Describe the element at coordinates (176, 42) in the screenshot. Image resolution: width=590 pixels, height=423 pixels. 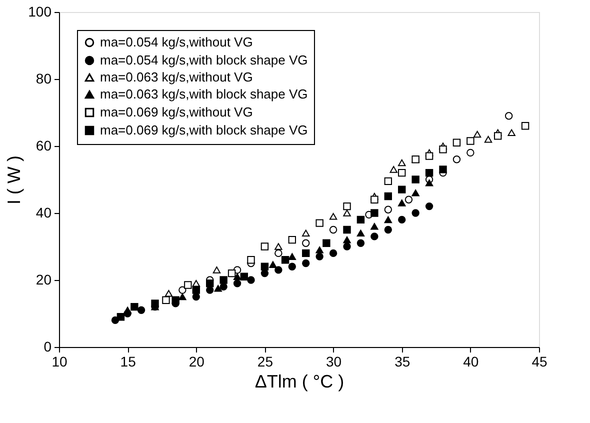
I see `legend-label: ma=0.054 kg/s,without VG` at that location.